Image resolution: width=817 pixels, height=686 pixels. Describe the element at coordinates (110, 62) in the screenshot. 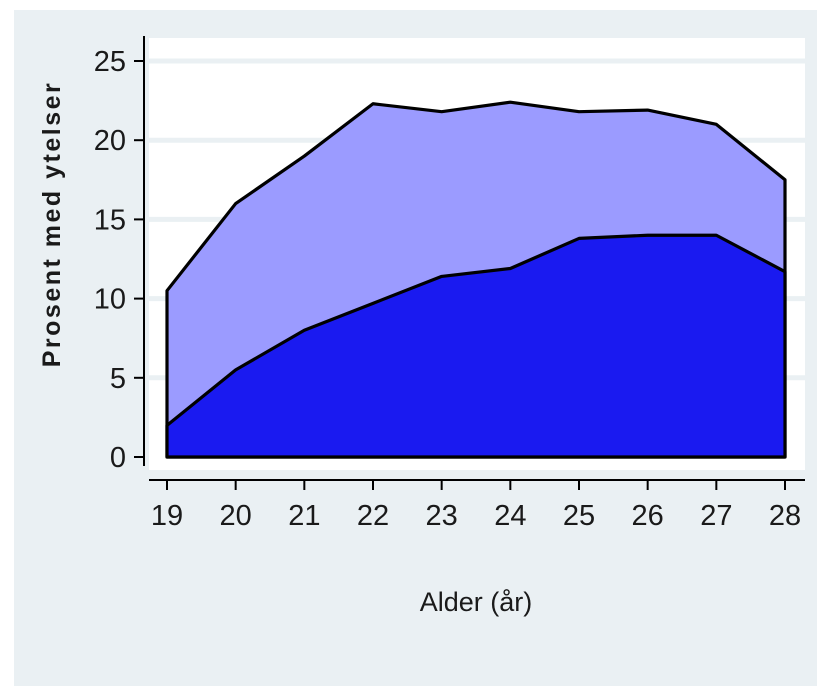

I see `y-tick-label: 25` at that location.